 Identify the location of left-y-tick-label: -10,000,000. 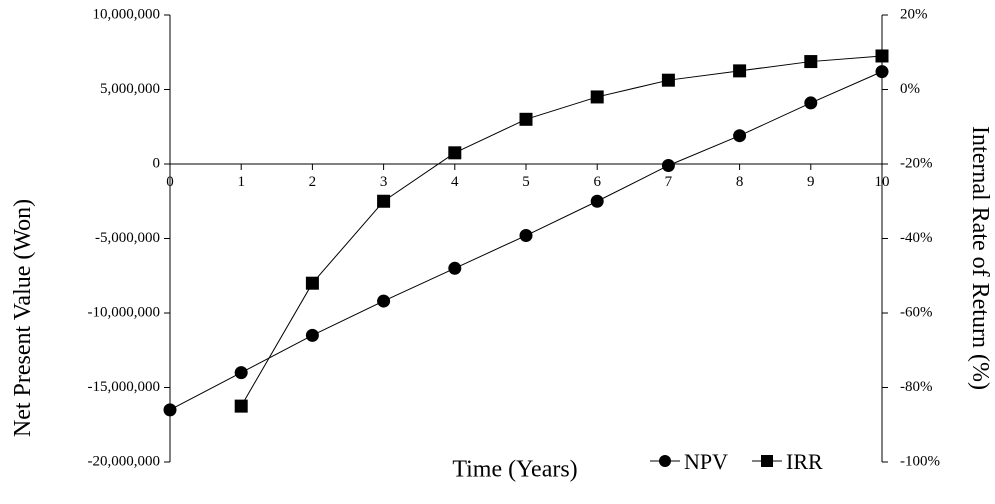
(124, 312).